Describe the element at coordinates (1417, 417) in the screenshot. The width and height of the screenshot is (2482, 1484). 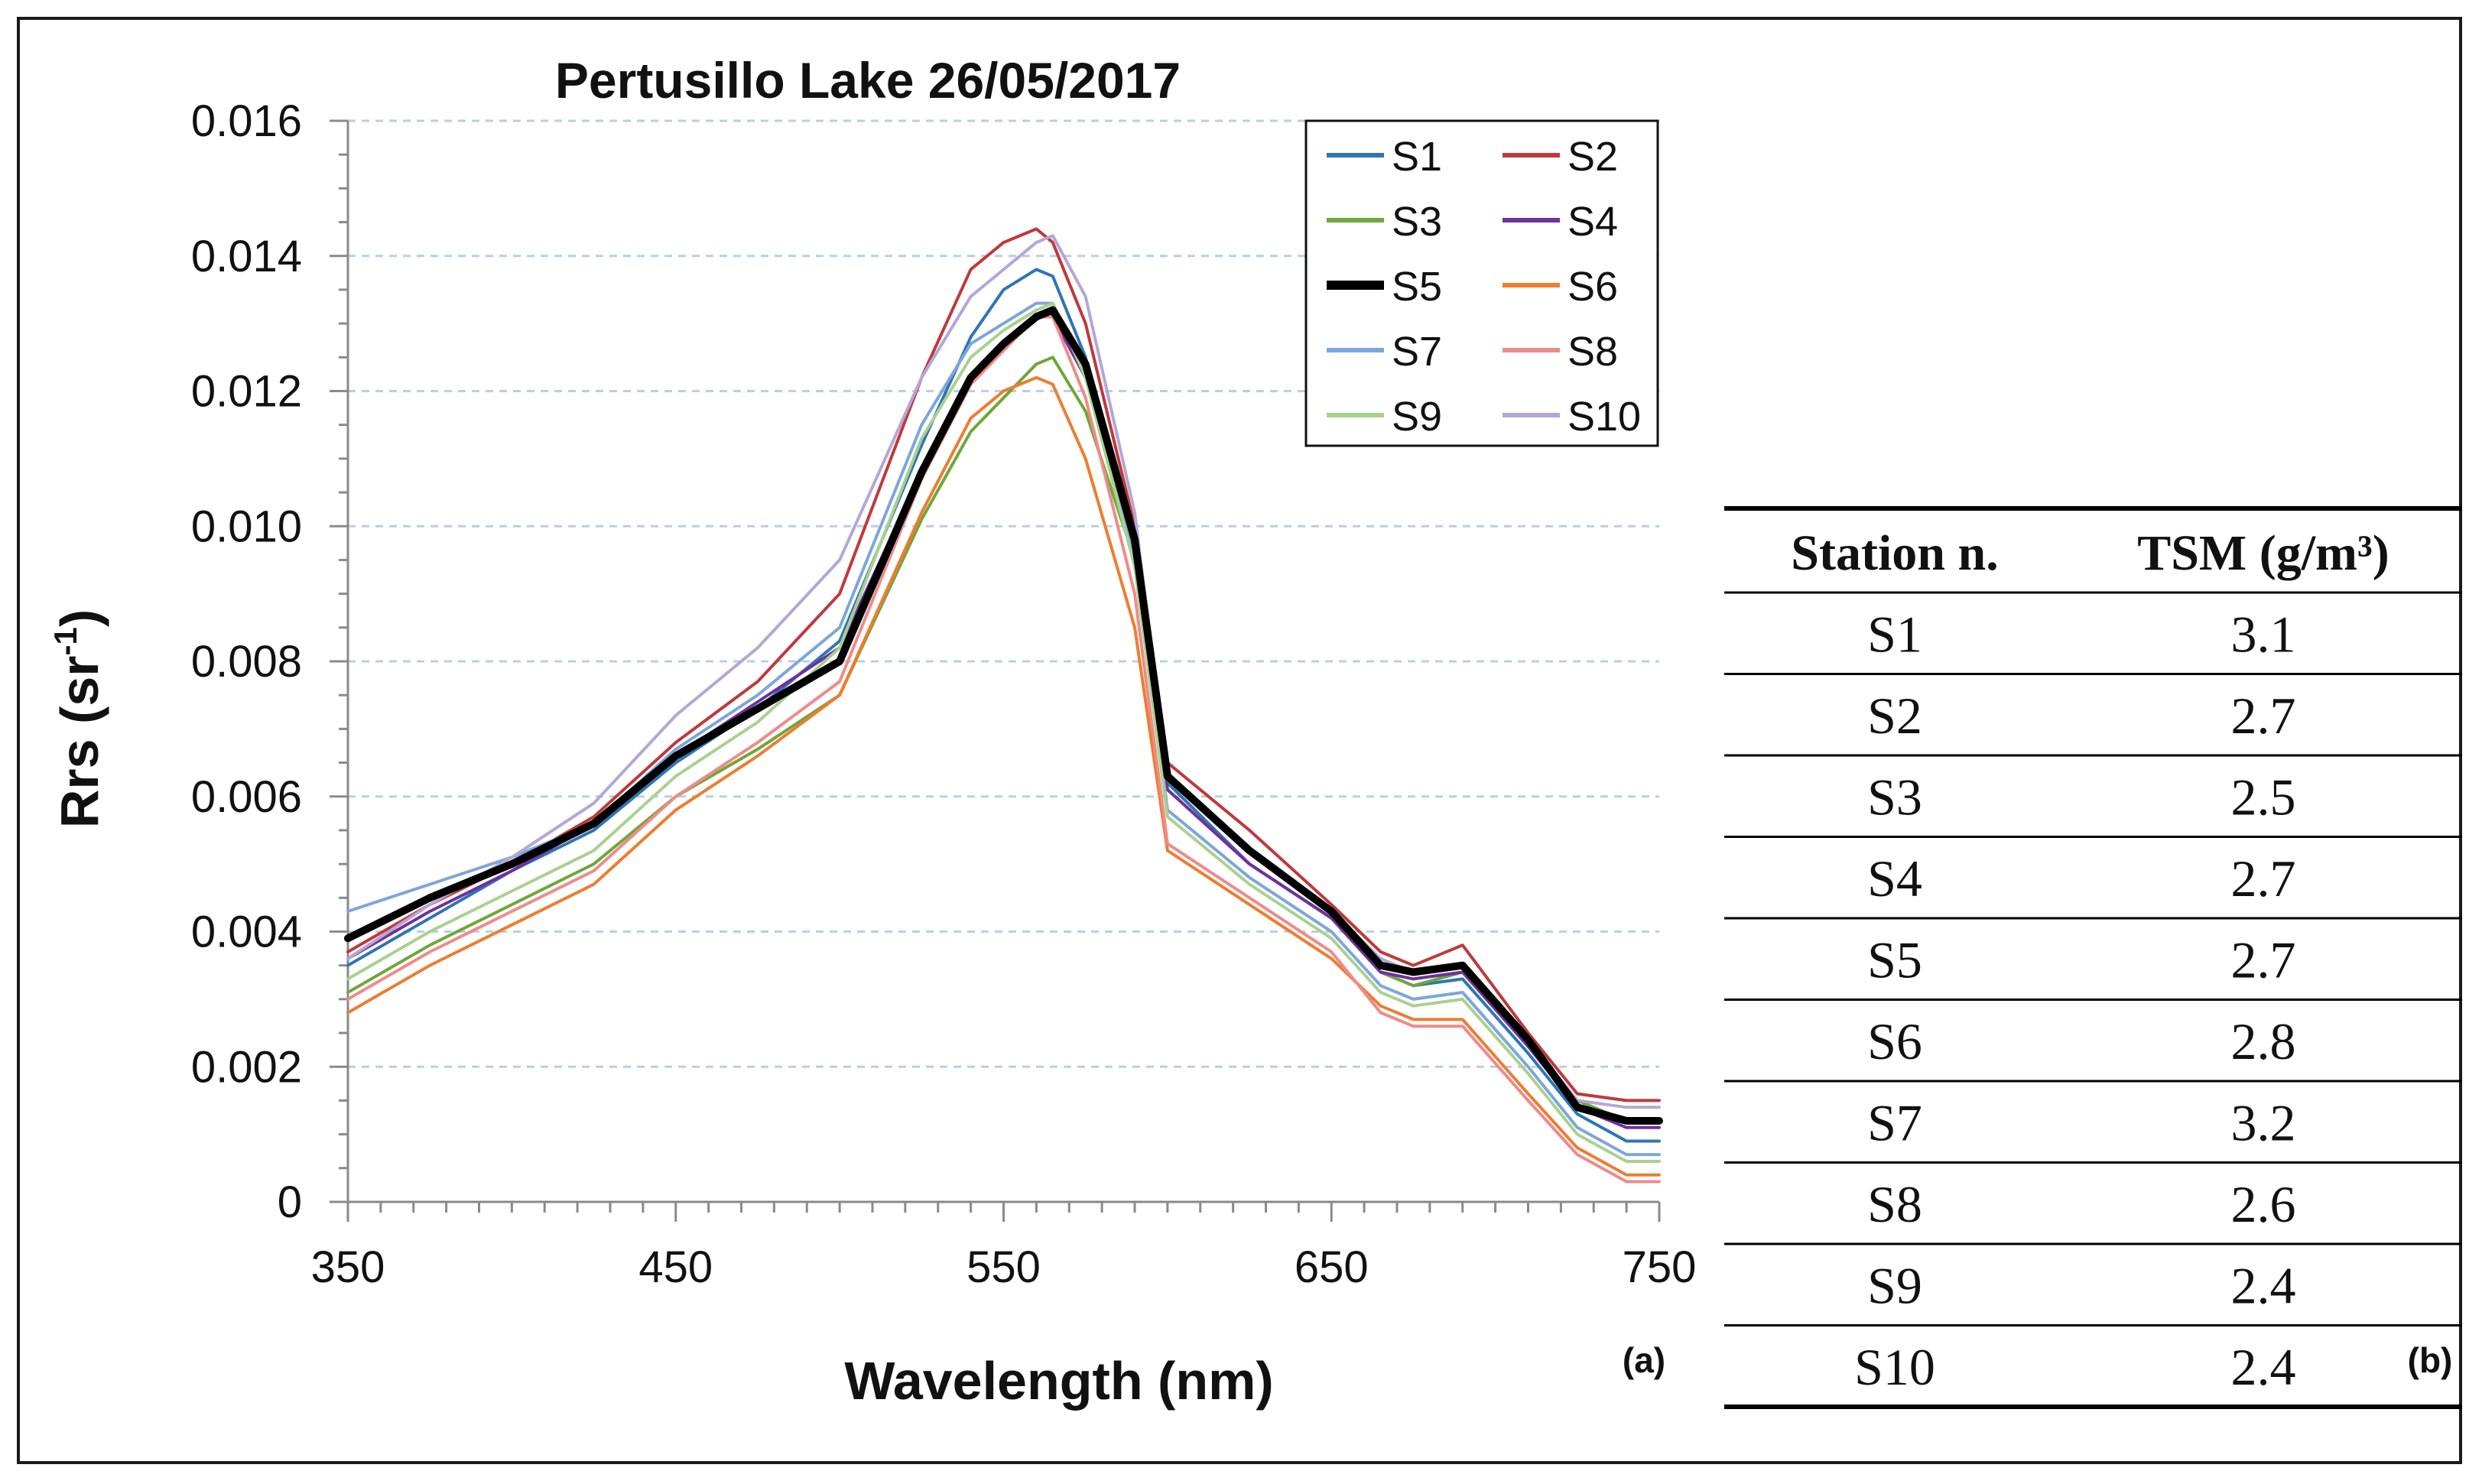
I see `legend-label-s9: S9` at that location.